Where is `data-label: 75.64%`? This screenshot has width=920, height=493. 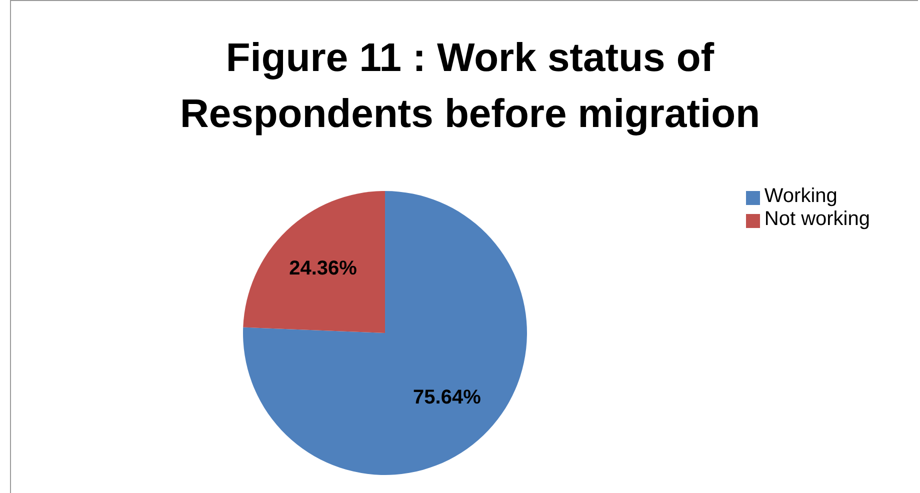 data-label: 75.64% is located at coordinates (447, 397).